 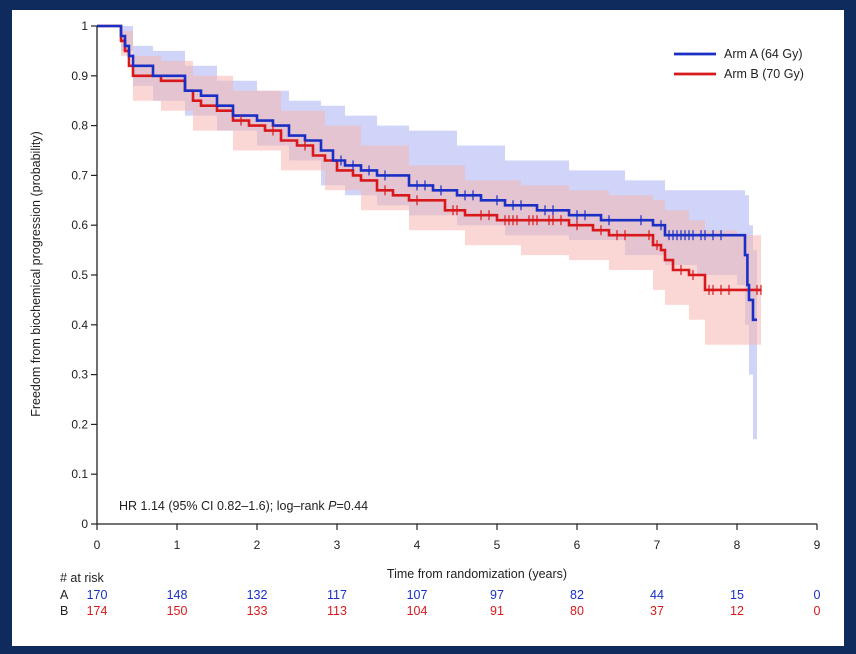 What do you see at coordinates (84, 26) in the screenshot?
I see `y-tick-label: 1` at bounding box center [84, 26].